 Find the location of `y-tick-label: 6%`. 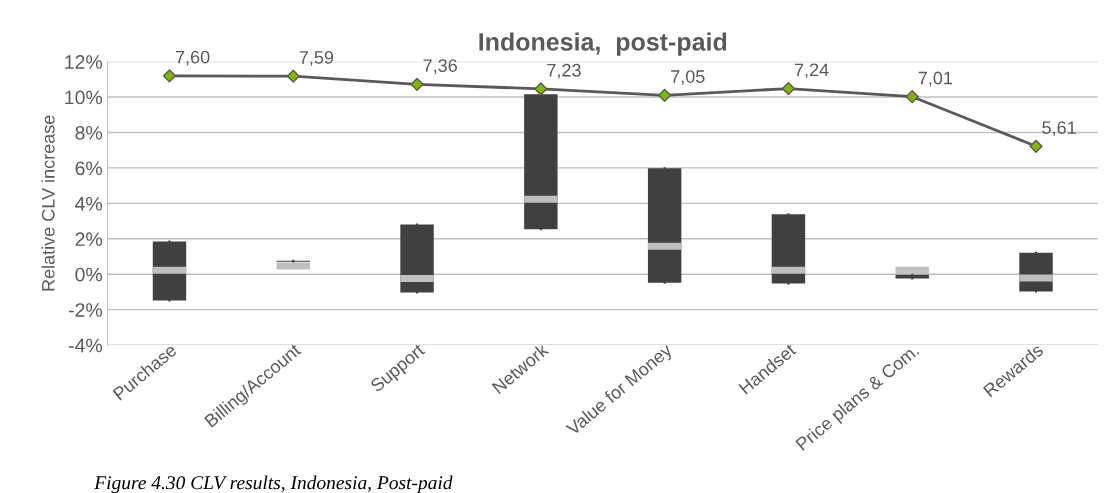

y-tick-label: 6% is located at coordinates (89, 168).